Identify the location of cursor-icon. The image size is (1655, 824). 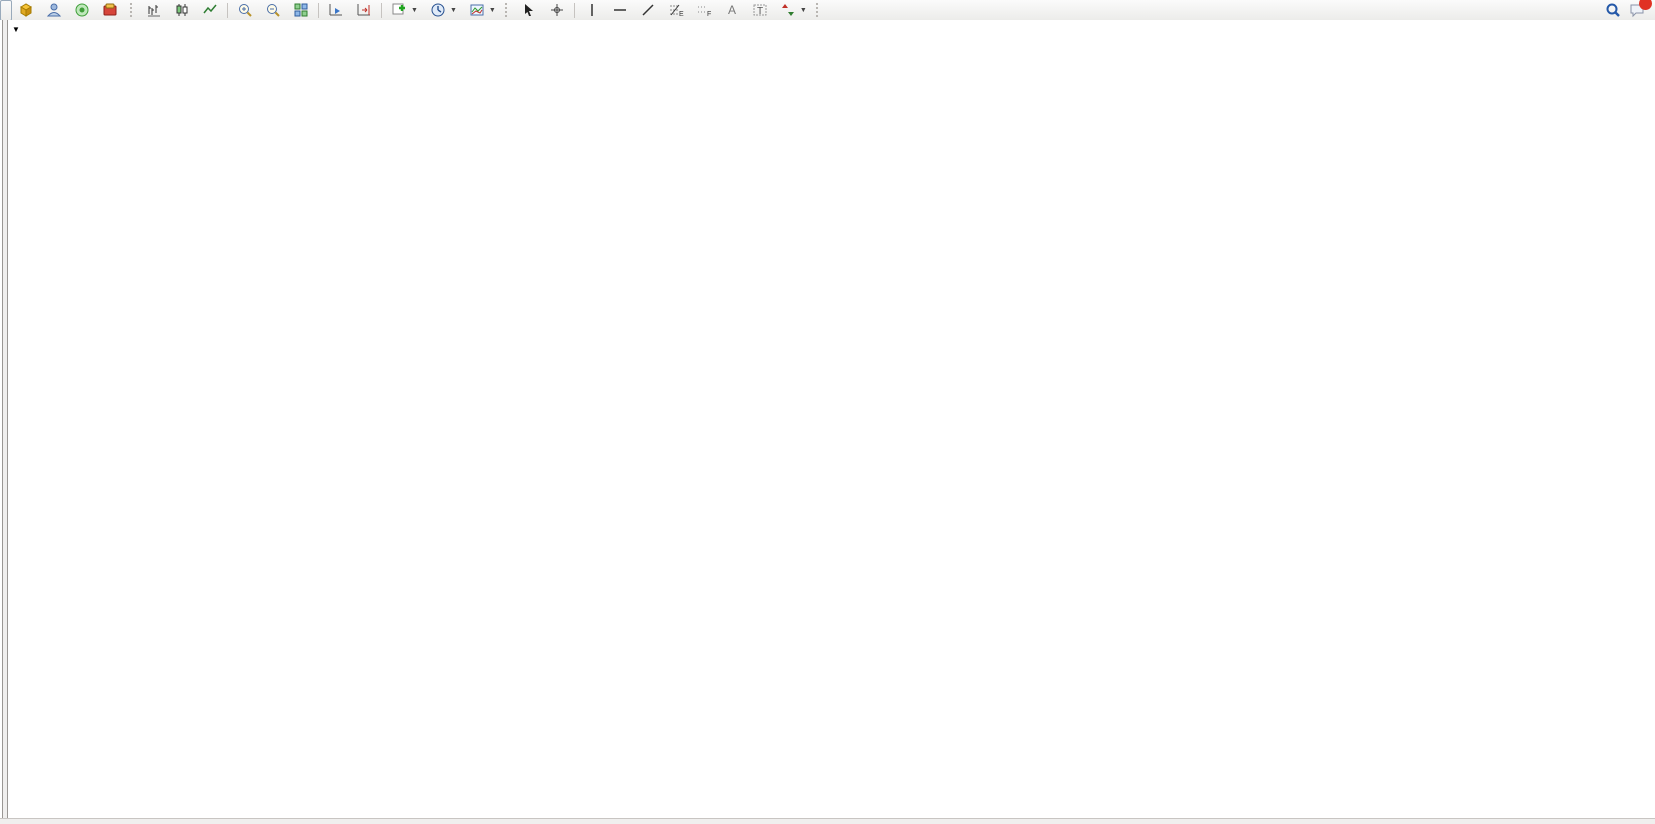
(529, 10).